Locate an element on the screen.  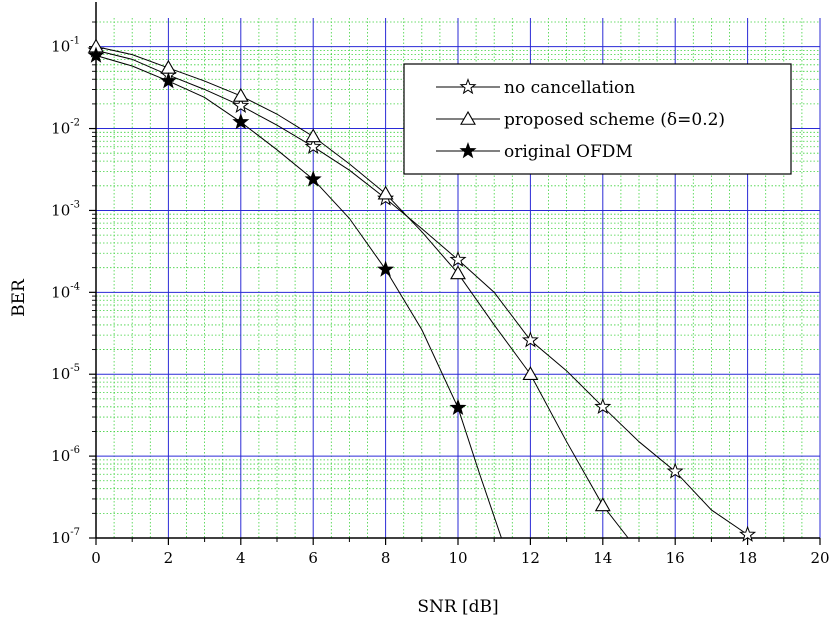
legend-item: no cancellation is located at coordinates (535, 88).